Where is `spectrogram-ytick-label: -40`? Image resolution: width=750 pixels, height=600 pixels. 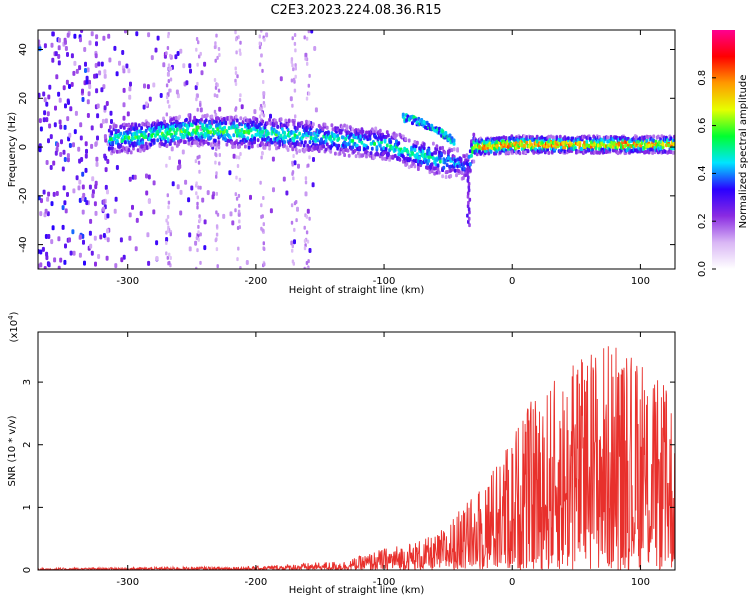
spectrogram-ytick-label: -40 is located at coordinates (23, 244).